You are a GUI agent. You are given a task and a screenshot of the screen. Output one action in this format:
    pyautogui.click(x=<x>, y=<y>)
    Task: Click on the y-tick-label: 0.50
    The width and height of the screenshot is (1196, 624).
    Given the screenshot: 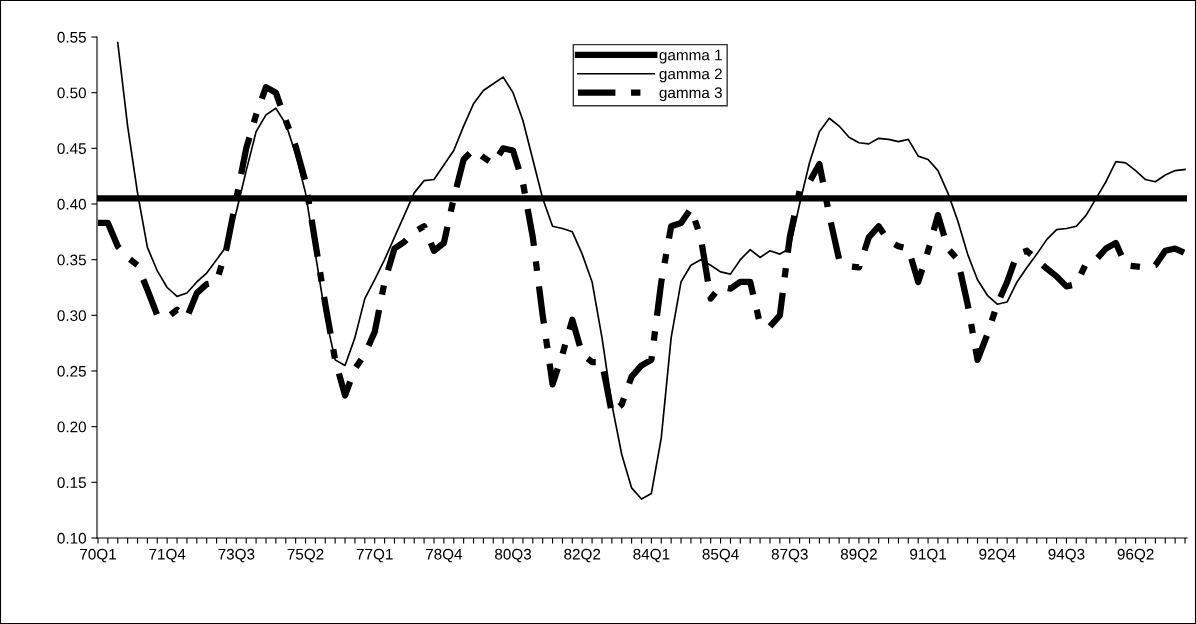 What is the action you would take?
    pyautogui.click(x=71, y=93)
    